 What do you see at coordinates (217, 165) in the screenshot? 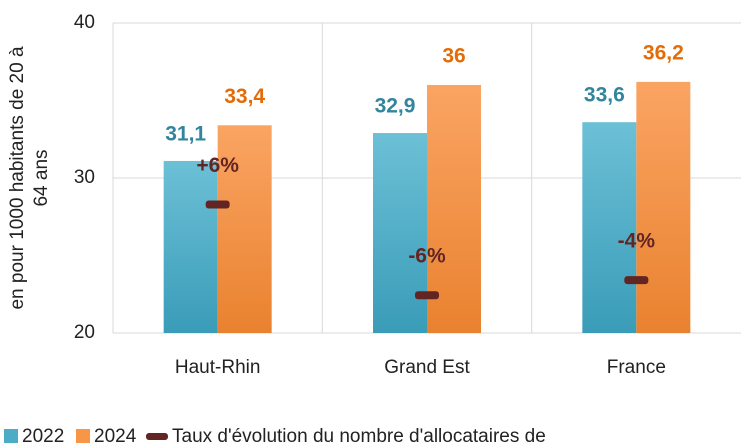
I see `data-label: +6%` at bounding box center [217, 165].